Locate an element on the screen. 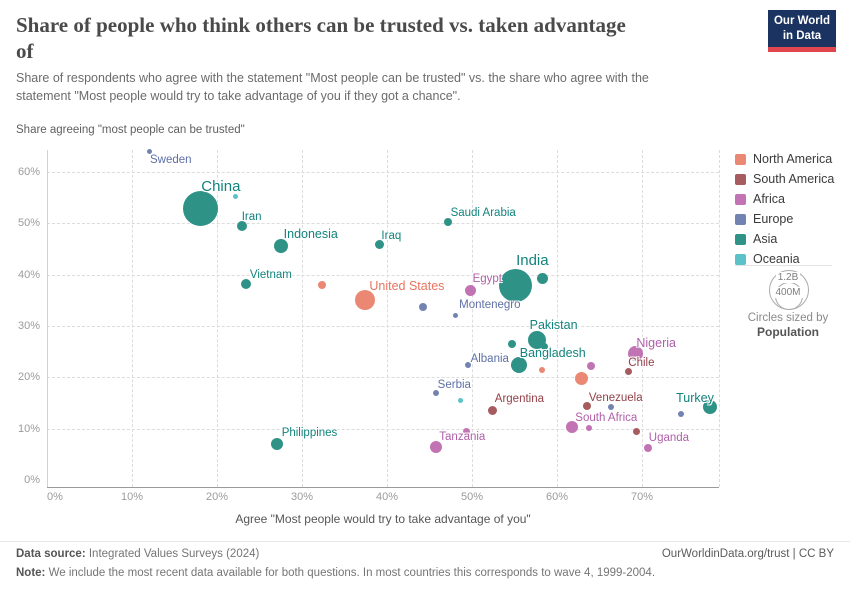 The height and width of the screenshot is (600, 850). label-tanzania: Tanzania is located at coordinates (462, 437).